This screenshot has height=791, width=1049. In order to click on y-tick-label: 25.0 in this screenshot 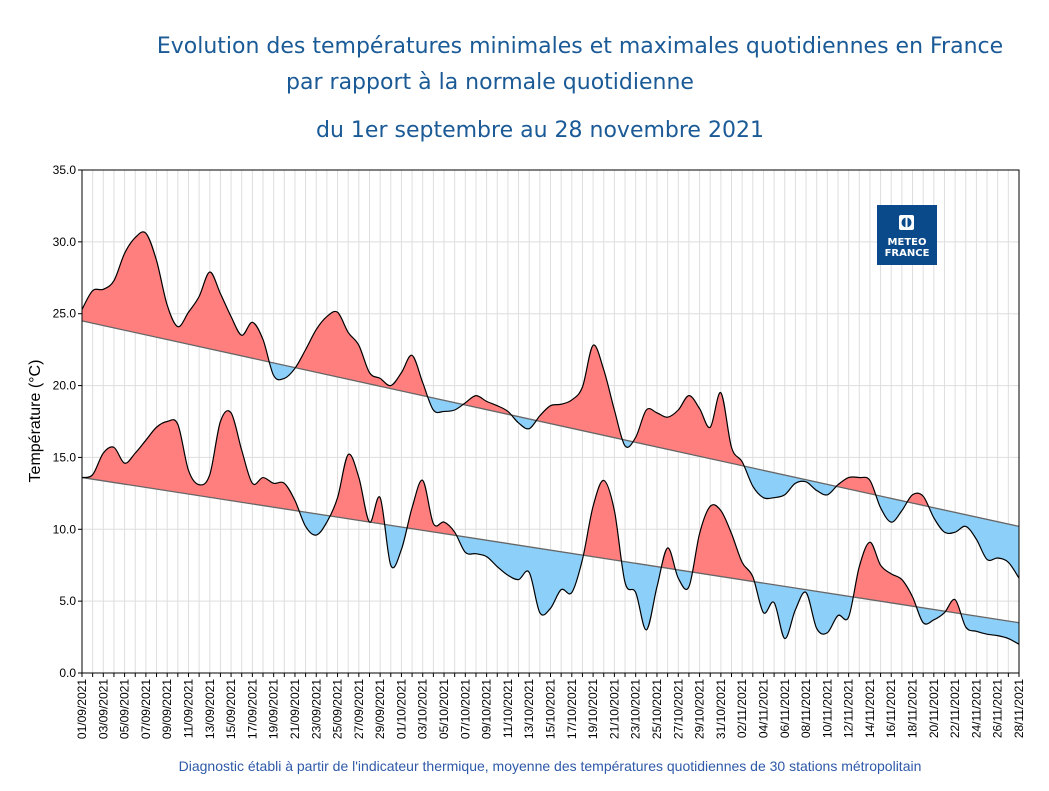, I will do `click(65, 314)`.